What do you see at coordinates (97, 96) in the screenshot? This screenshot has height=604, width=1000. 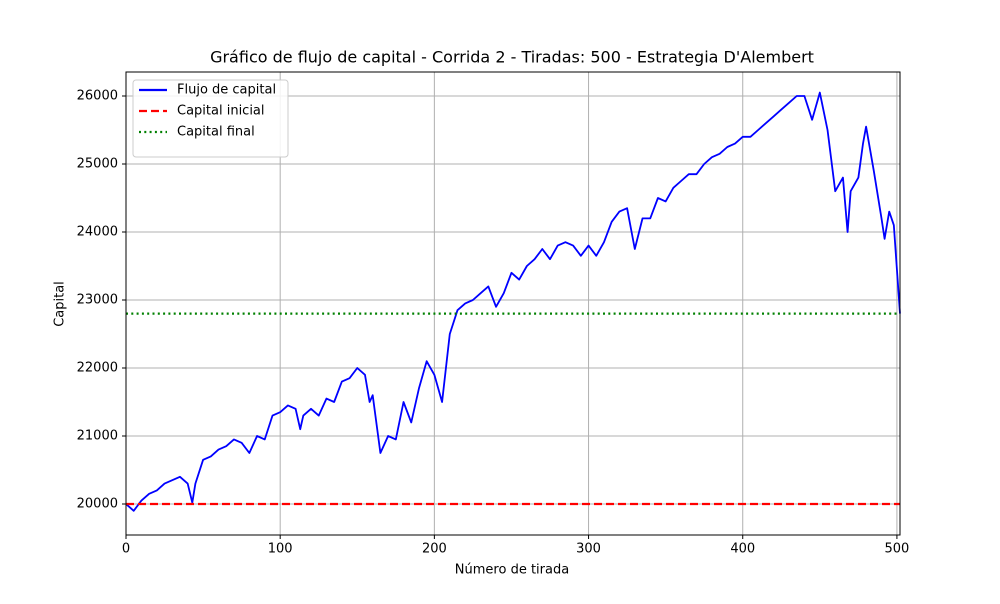 I see `y-tick-label: 26000` at bounding box center [97, 96].